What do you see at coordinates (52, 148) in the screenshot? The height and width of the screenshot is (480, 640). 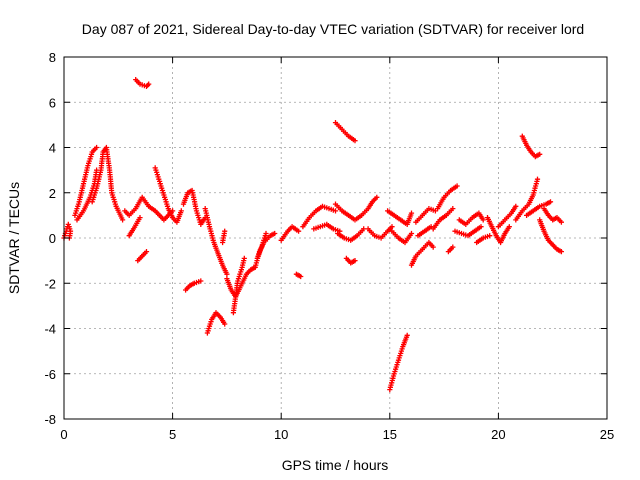 I see `y-tick-label: 4` at bounding box center [52, 148].